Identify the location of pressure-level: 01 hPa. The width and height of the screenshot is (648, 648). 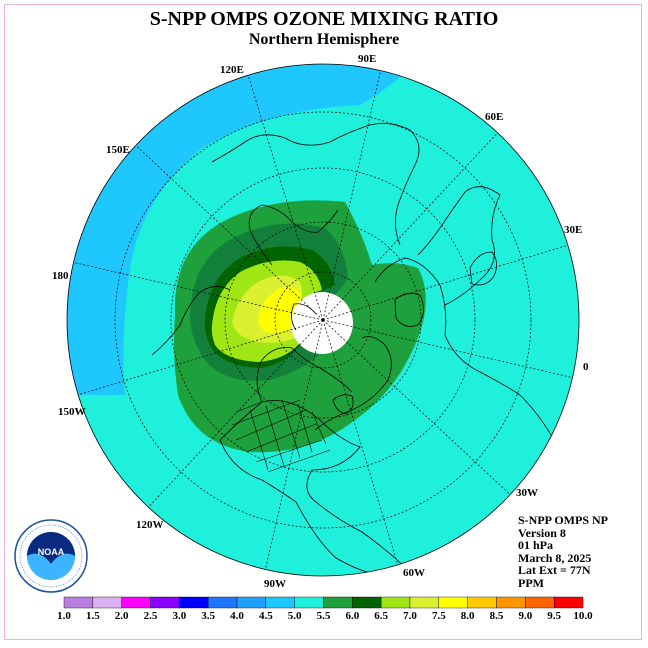
(536, 545).